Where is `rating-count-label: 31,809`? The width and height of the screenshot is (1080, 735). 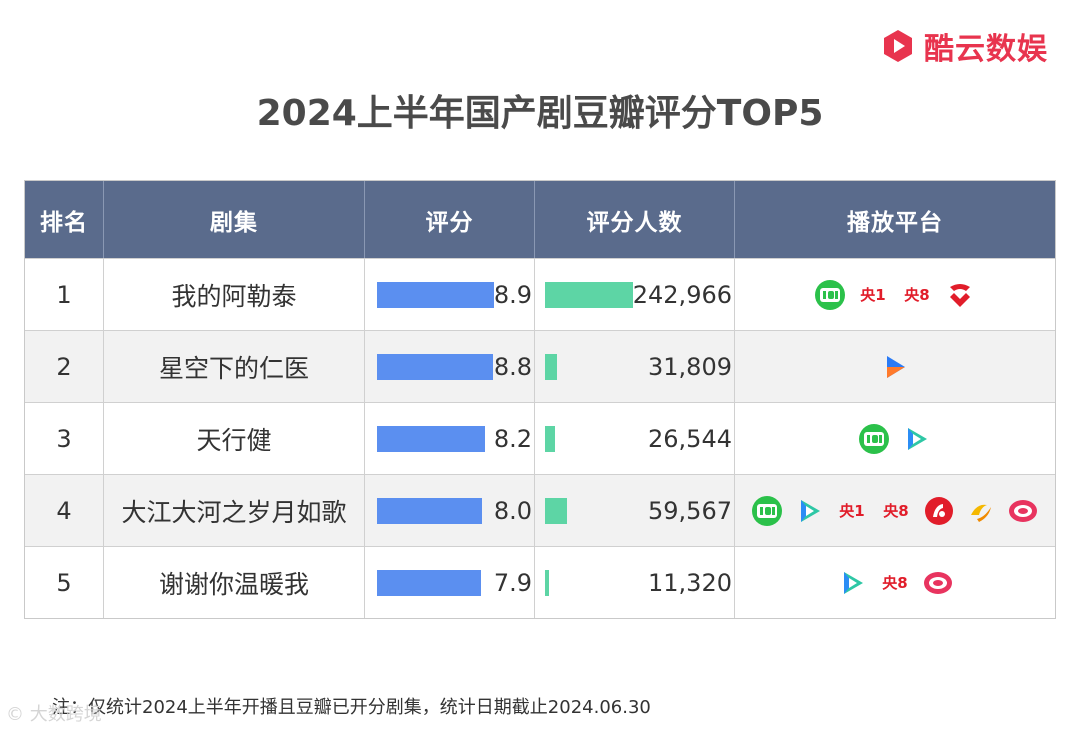 rating-count-label: 31,809 is located at coordinates (690, 366).